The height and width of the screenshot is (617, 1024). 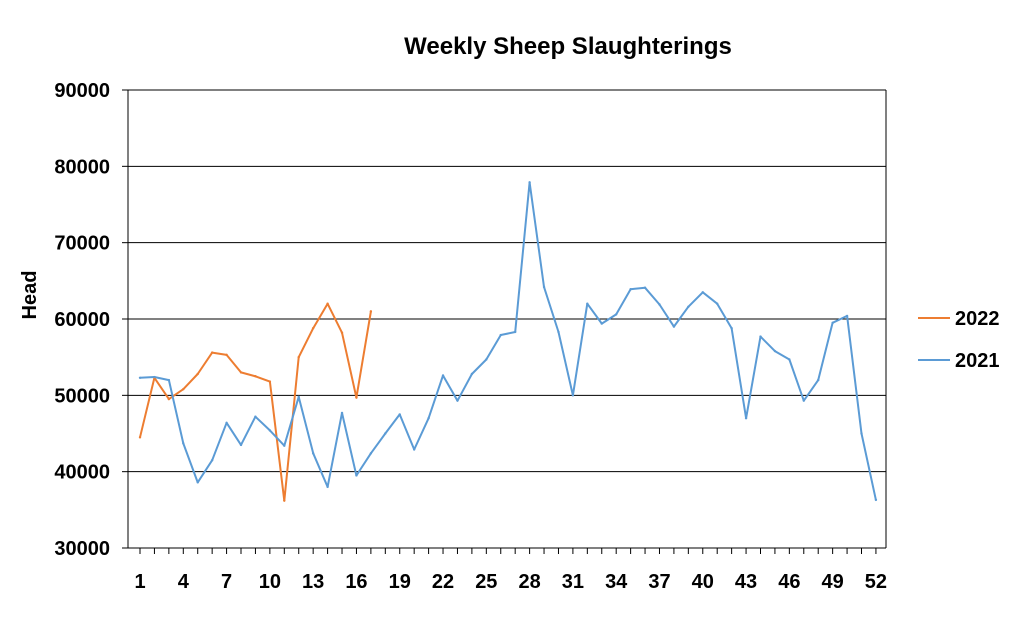 I want to click on y-tick-label: 70000, so click(x=82, y=244).